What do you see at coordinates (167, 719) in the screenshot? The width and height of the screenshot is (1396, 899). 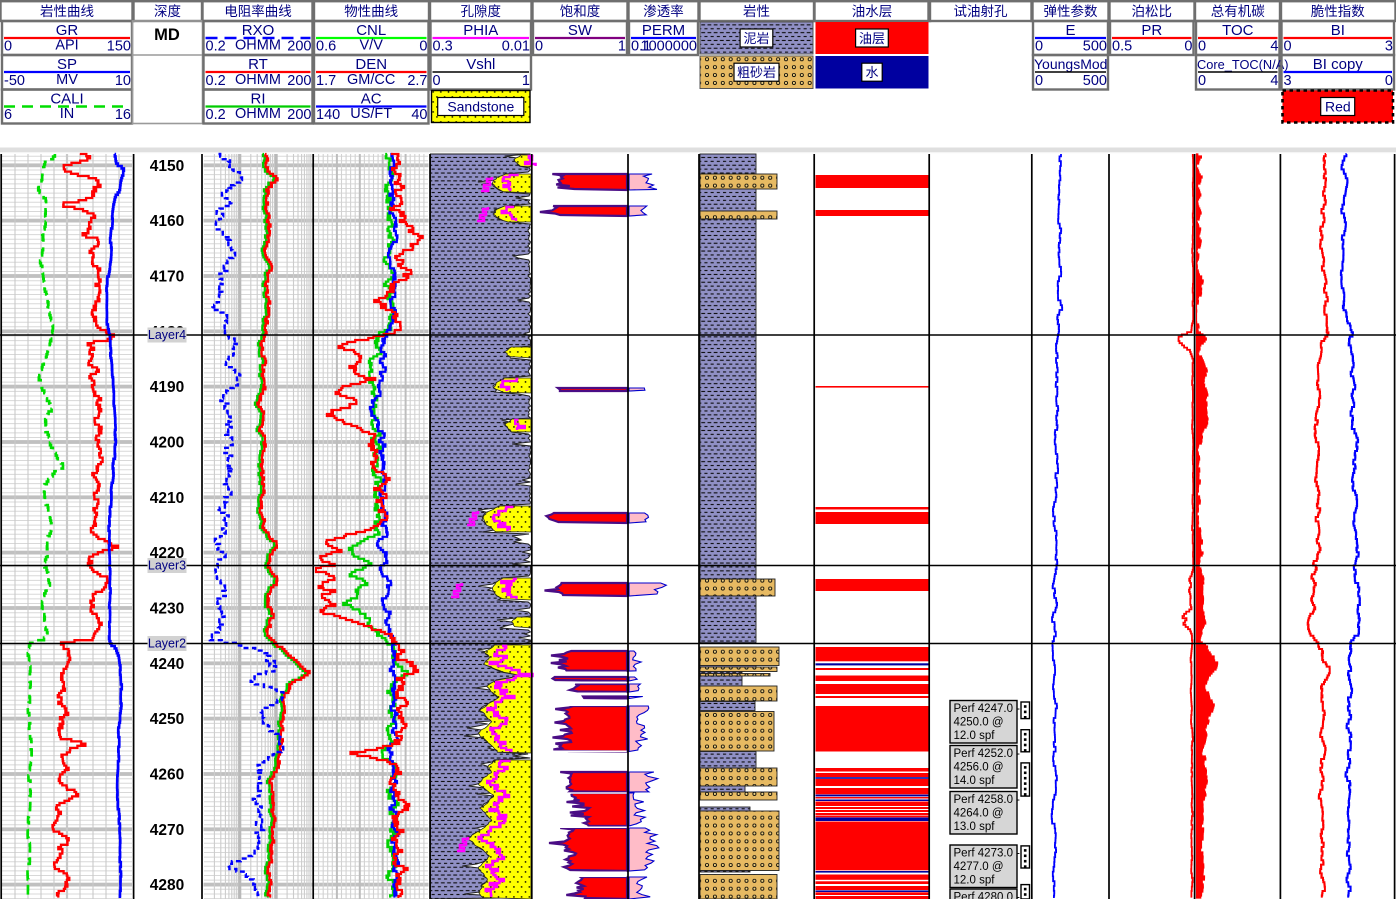 I see `svg-text: 4250` at bounding box center [167, 719].